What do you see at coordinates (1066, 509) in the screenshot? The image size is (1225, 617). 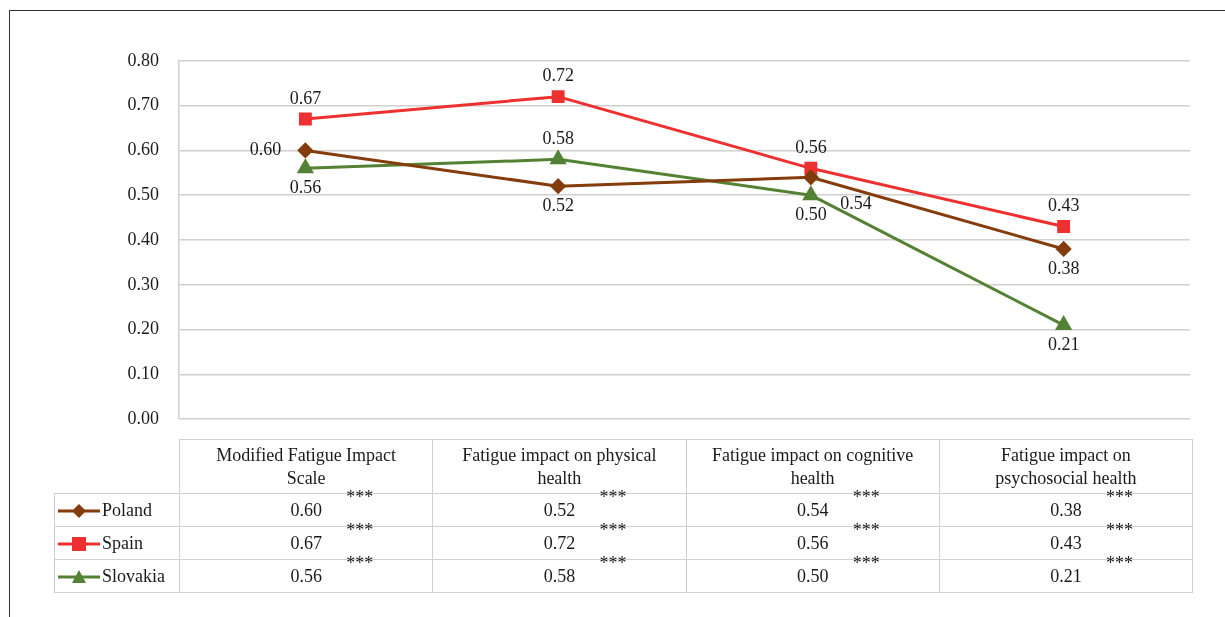 I see `data-label: 0.38` at bounding box center [1066, 509].